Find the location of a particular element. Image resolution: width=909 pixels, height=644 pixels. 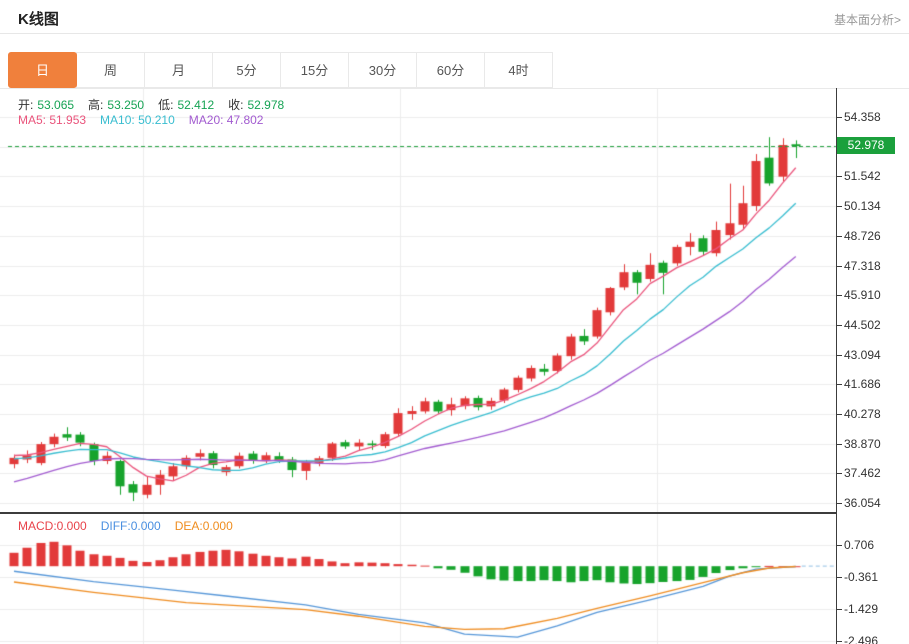

current-price-tag: 52.978 is located at coordinates (866, 146).